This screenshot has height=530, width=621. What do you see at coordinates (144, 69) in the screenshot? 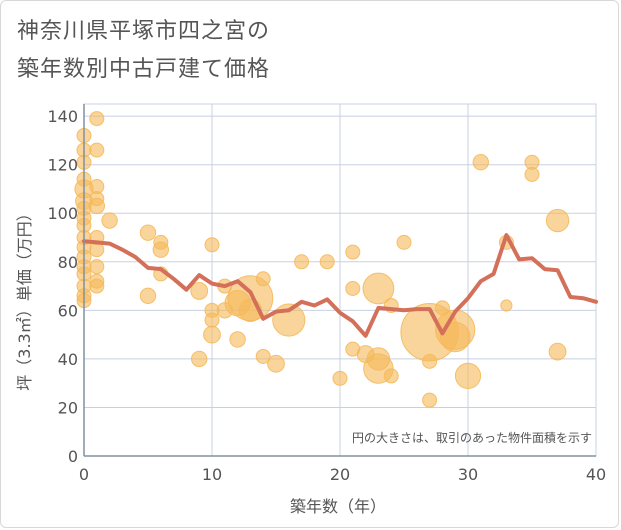
I see `chart-title-line2: 築年数別中古戸建て価格` at bounding box center [144, 69].